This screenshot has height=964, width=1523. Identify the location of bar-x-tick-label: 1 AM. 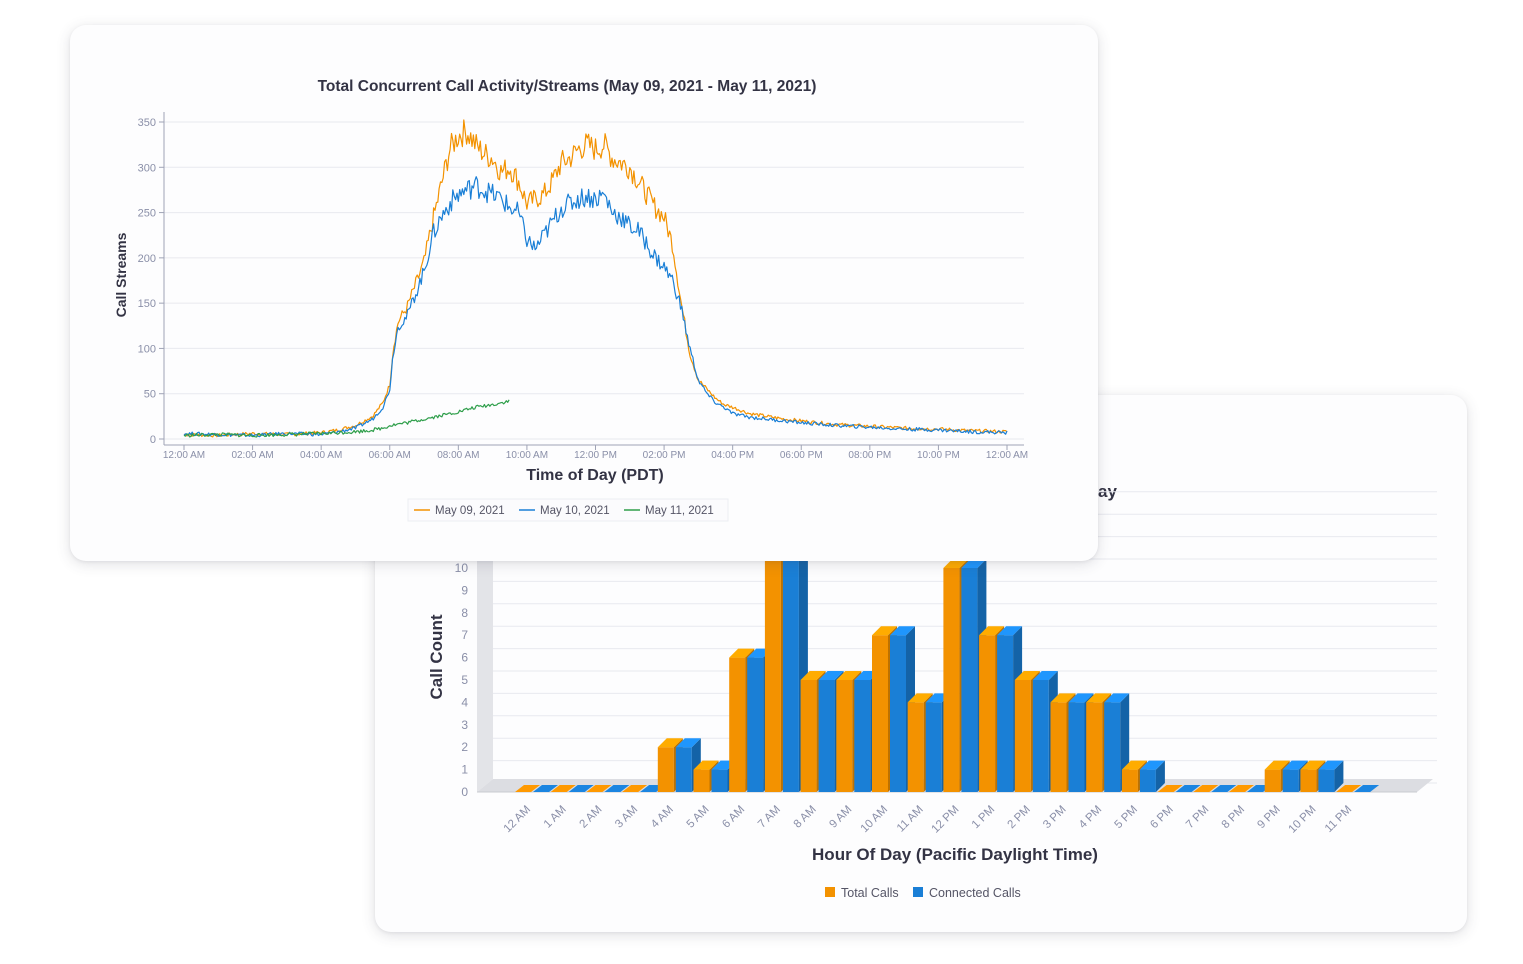
(555, 817).